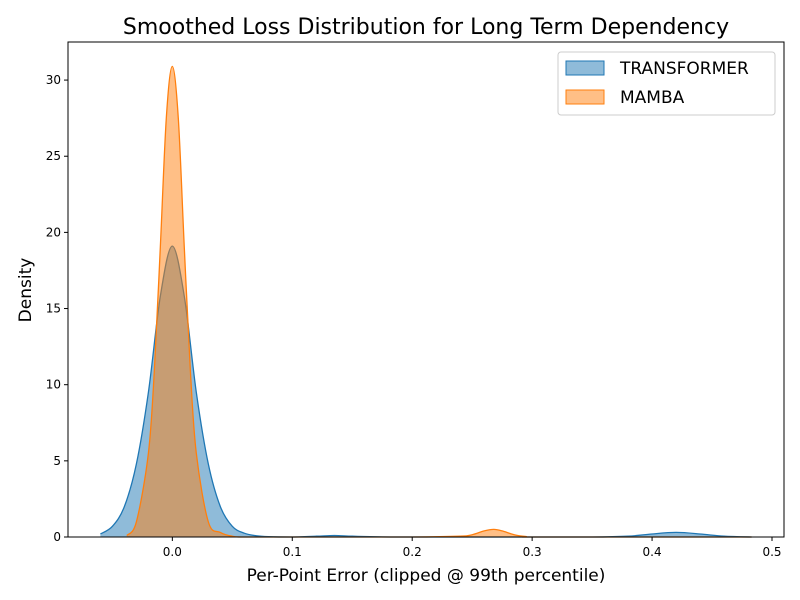 Image resolution: width=800 pixels, height=600 pixels. Describe the element at coordinates (53, 385) in the screenshot. I see `y-tick-label: 10` at that location.